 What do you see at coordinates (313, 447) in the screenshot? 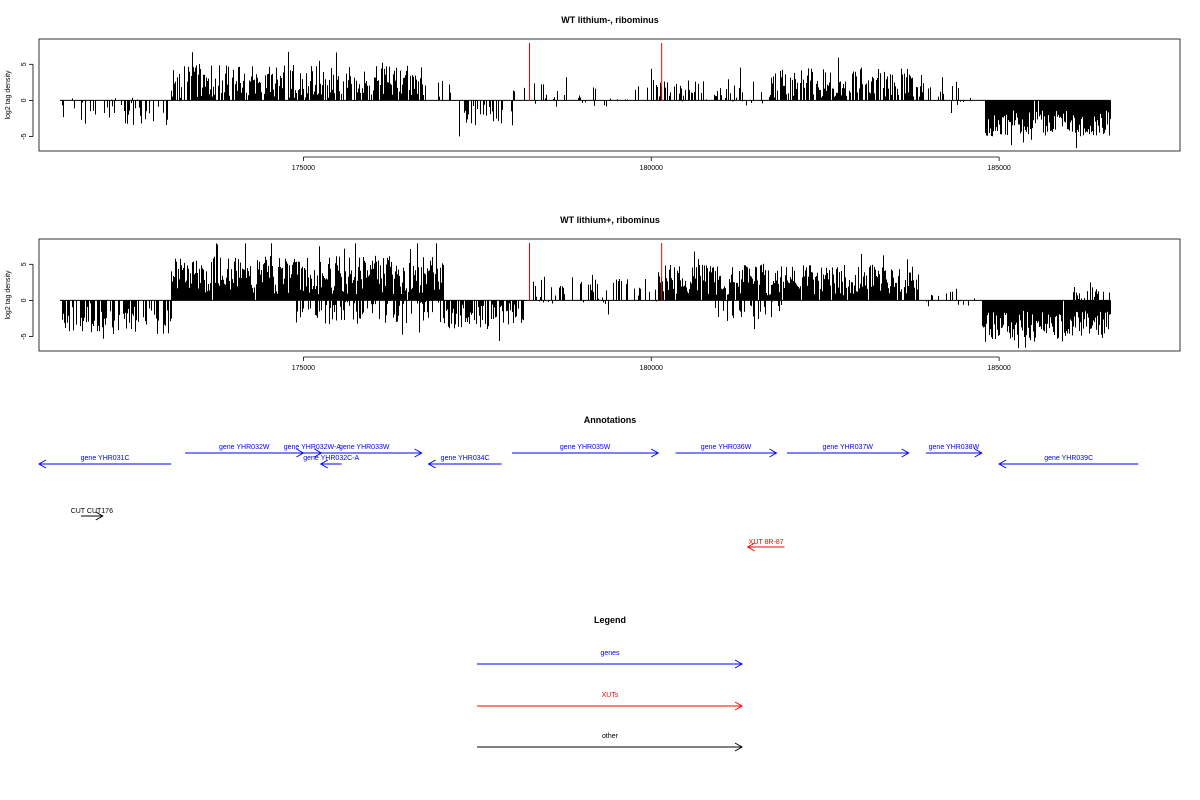
I see `feature-label: gene YHR032W-A` at bounding box center [313, 447].